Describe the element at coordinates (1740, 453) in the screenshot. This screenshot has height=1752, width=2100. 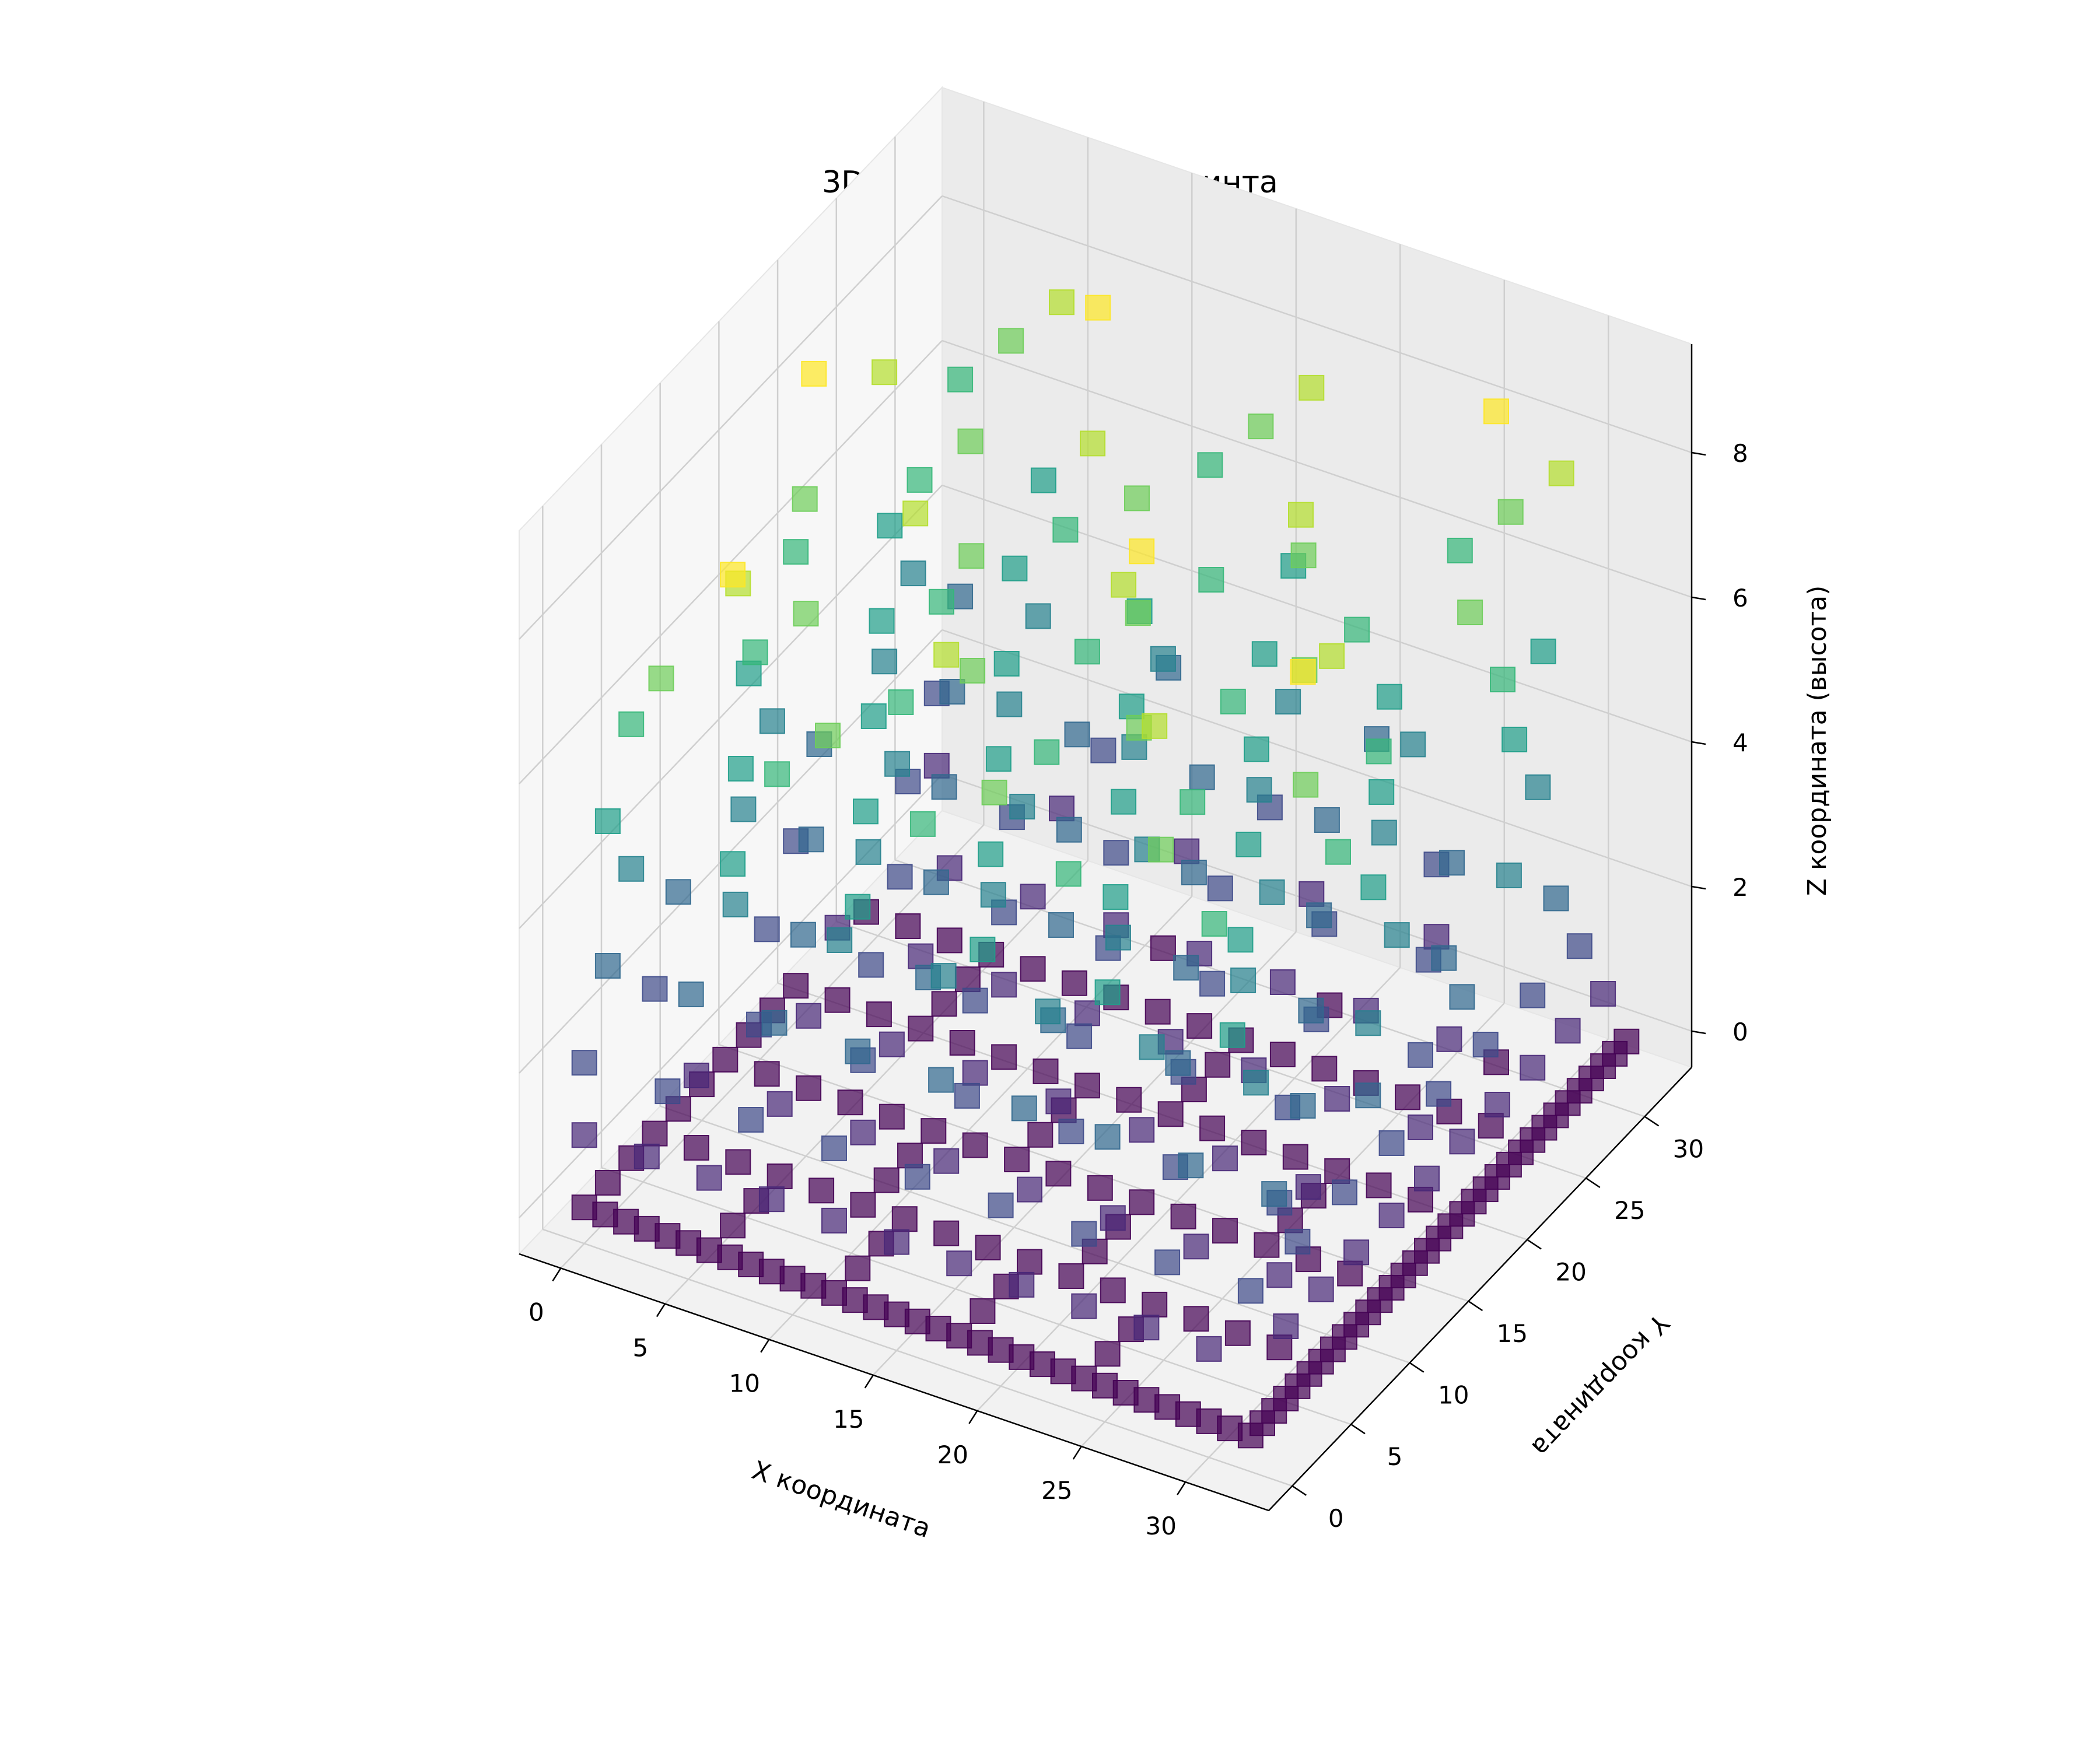
I see `z-tick-label: 8` at that location.